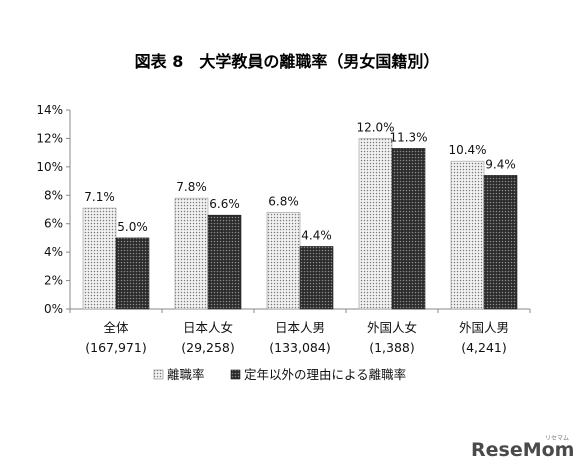 Image resolution: width=575 pixels, height=473 pixels. Describe the element at coordinates (208, 347) in the screenshot. I see `category-count-label: (29,258)` at that location.